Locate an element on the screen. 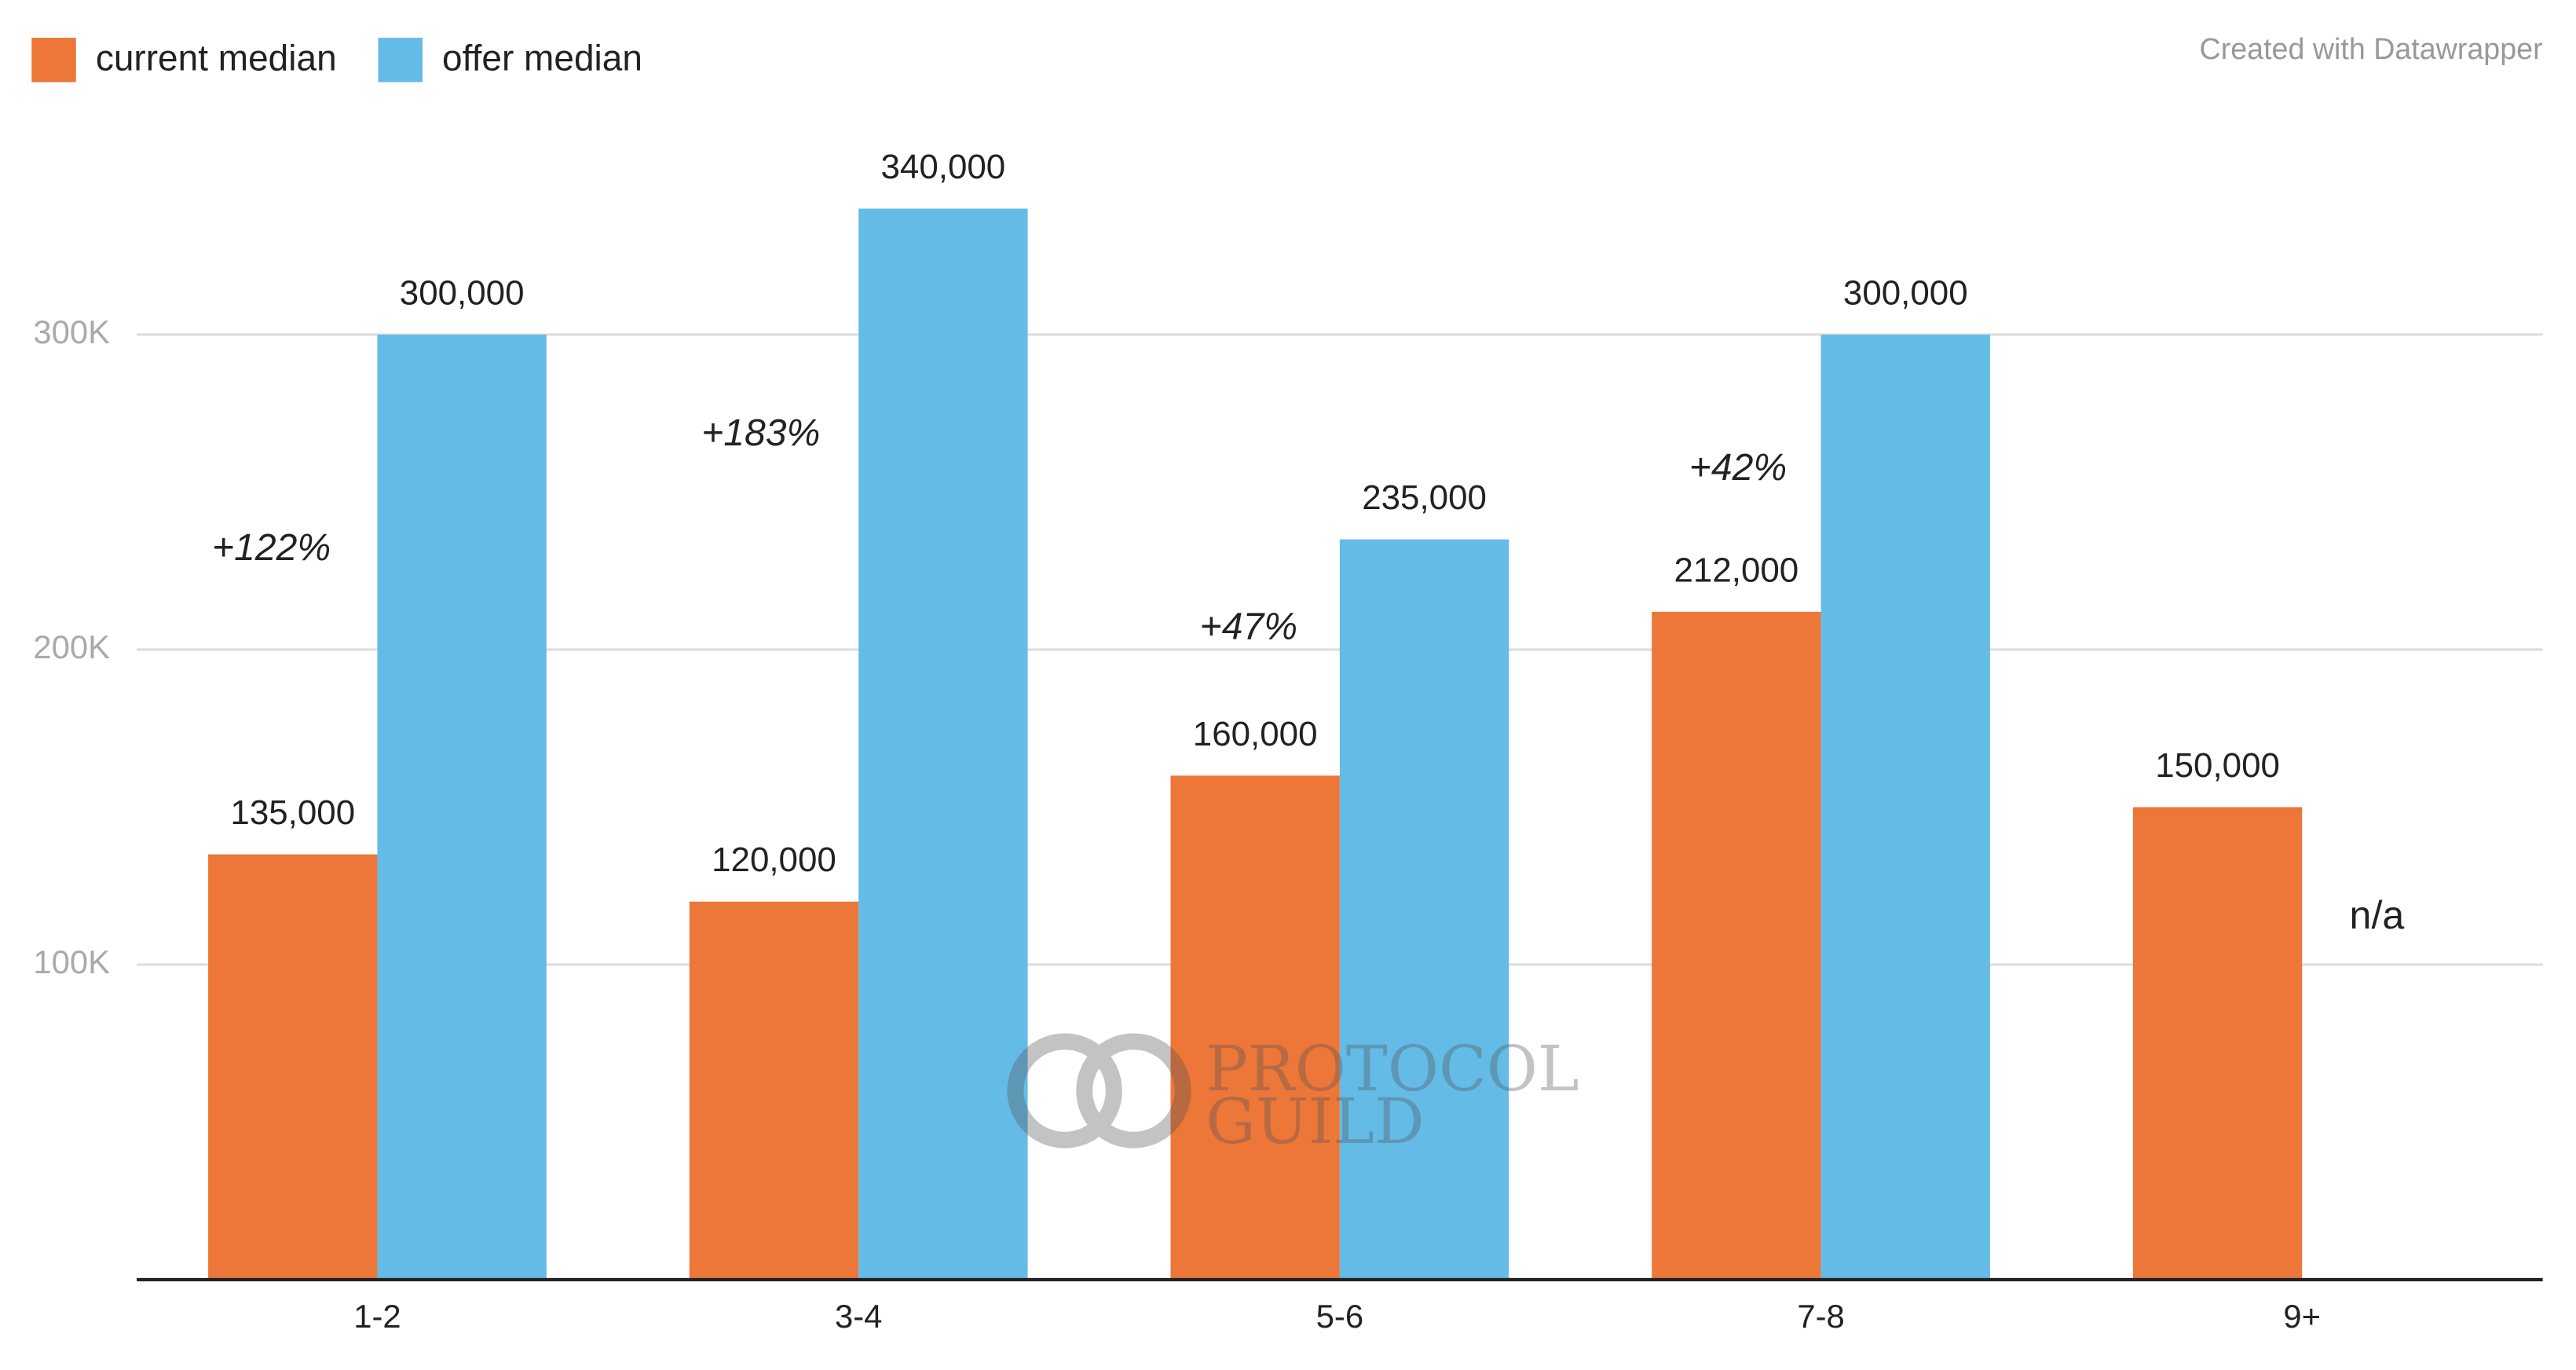  watermark: PROTOCOL GUILD is located at coordinates (1293, 1095).